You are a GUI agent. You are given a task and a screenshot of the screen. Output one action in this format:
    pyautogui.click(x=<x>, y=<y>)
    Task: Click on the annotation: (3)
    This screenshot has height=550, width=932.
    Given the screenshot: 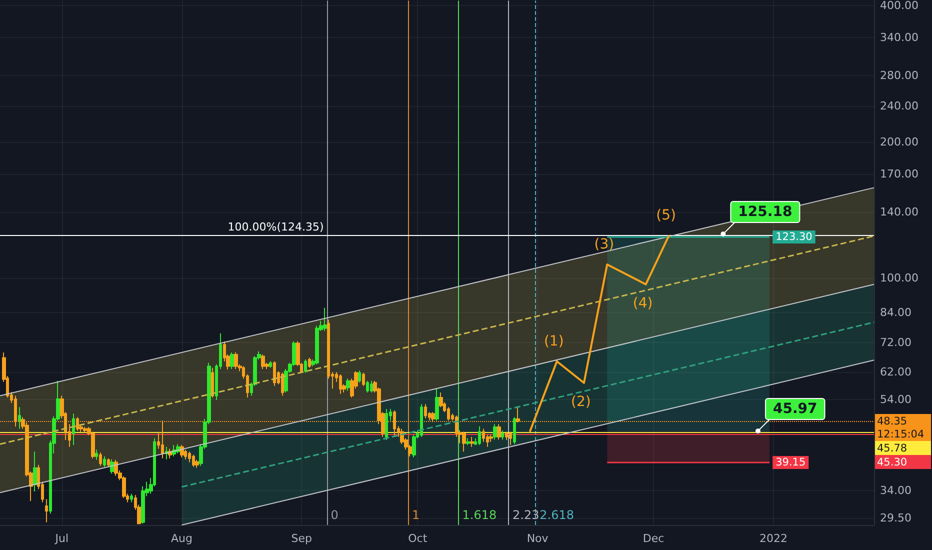 What is the action you would take?
    pyautogui.click(x=604, y=244)
    